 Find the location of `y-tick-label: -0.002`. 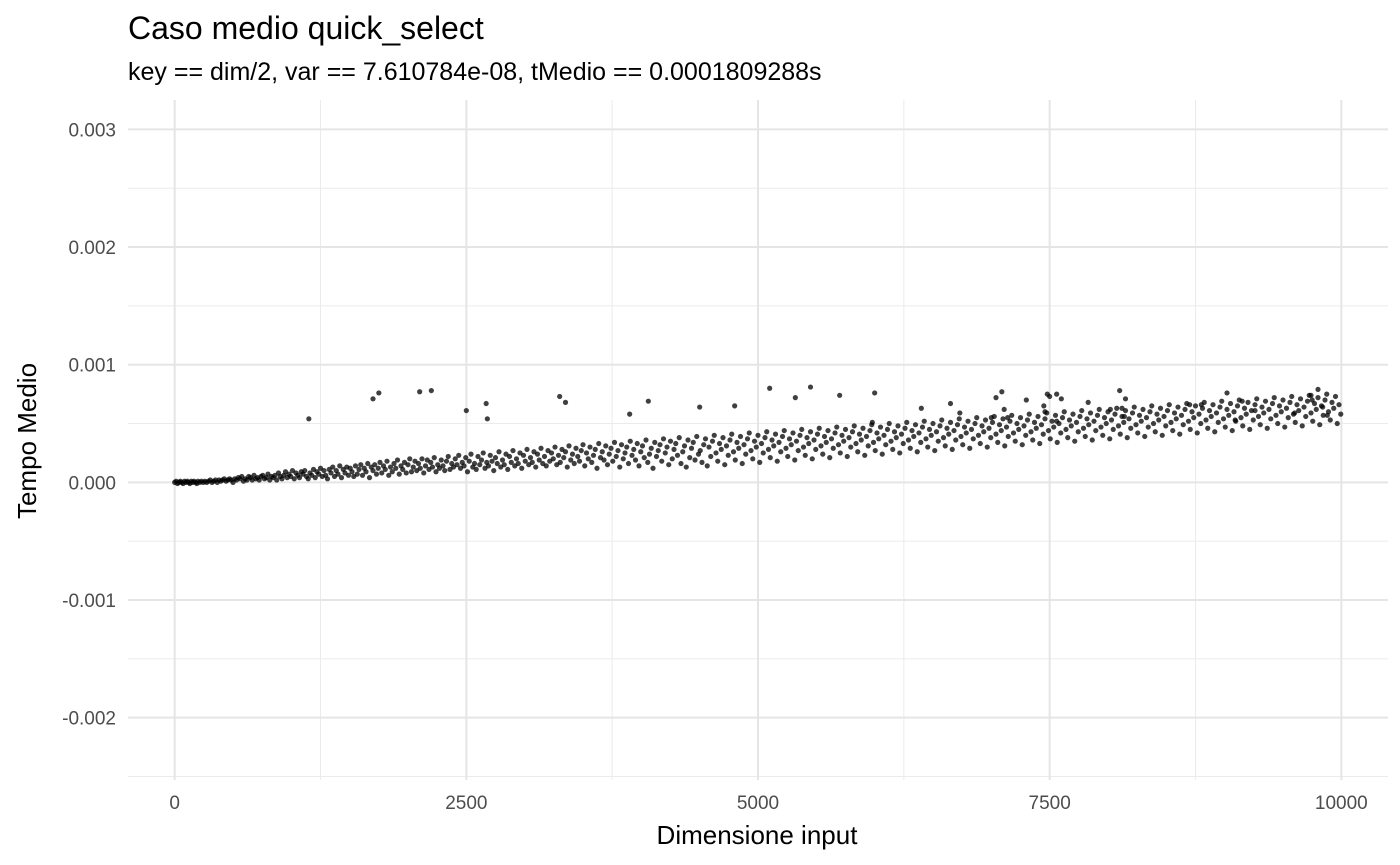

y-tick-label: -0.002 is located at coordinates (89, 719).